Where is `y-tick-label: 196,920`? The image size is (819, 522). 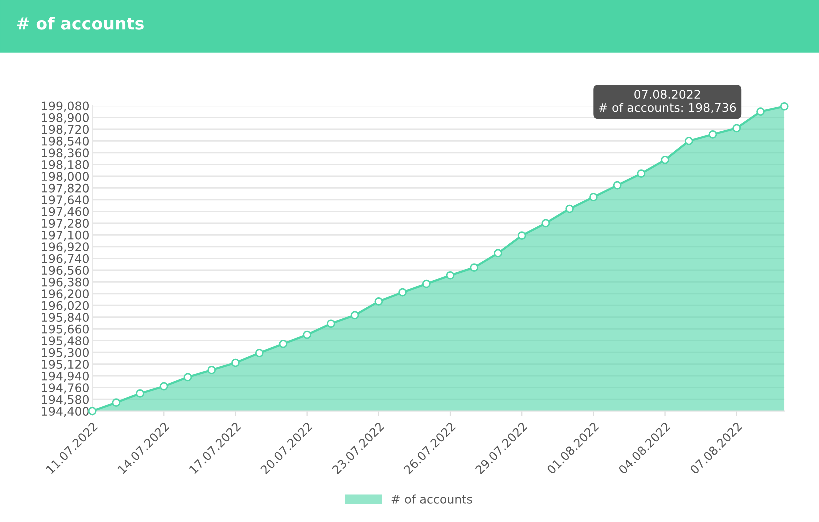
y-tick-label: 196,920 is located at coordinates (65, 247).